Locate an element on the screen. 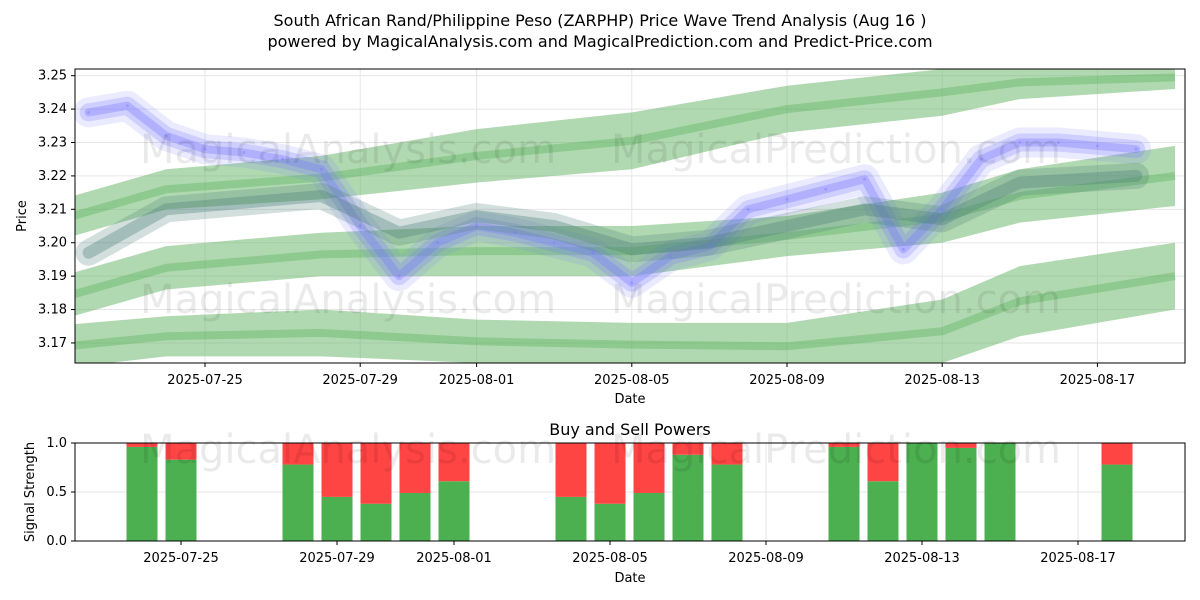 The height and width of the screenshot is (600, 1200). watermark-2: MagicalPrediction.com is located at coordinates (836, 150).